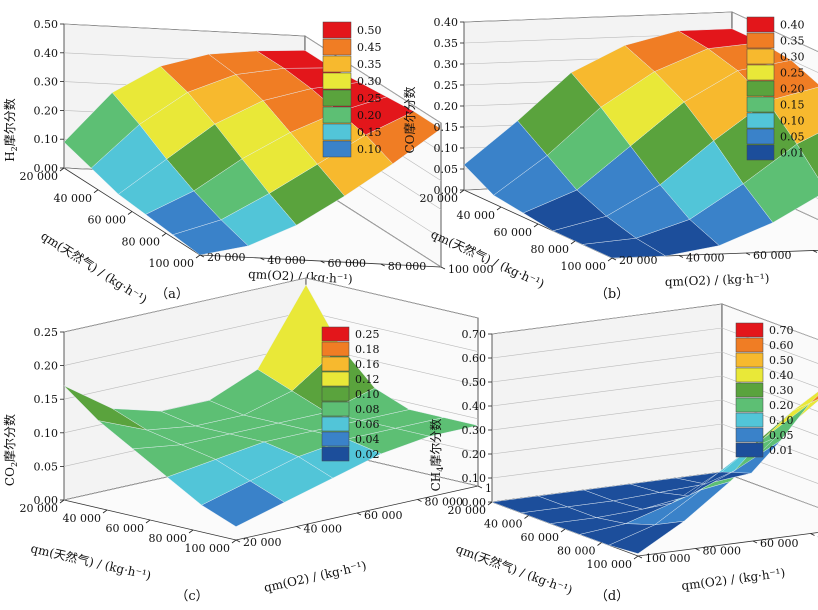  Describe the element at coordinates (191, 596) in the screenshot. I see `panel-caption: （c）` at that location.